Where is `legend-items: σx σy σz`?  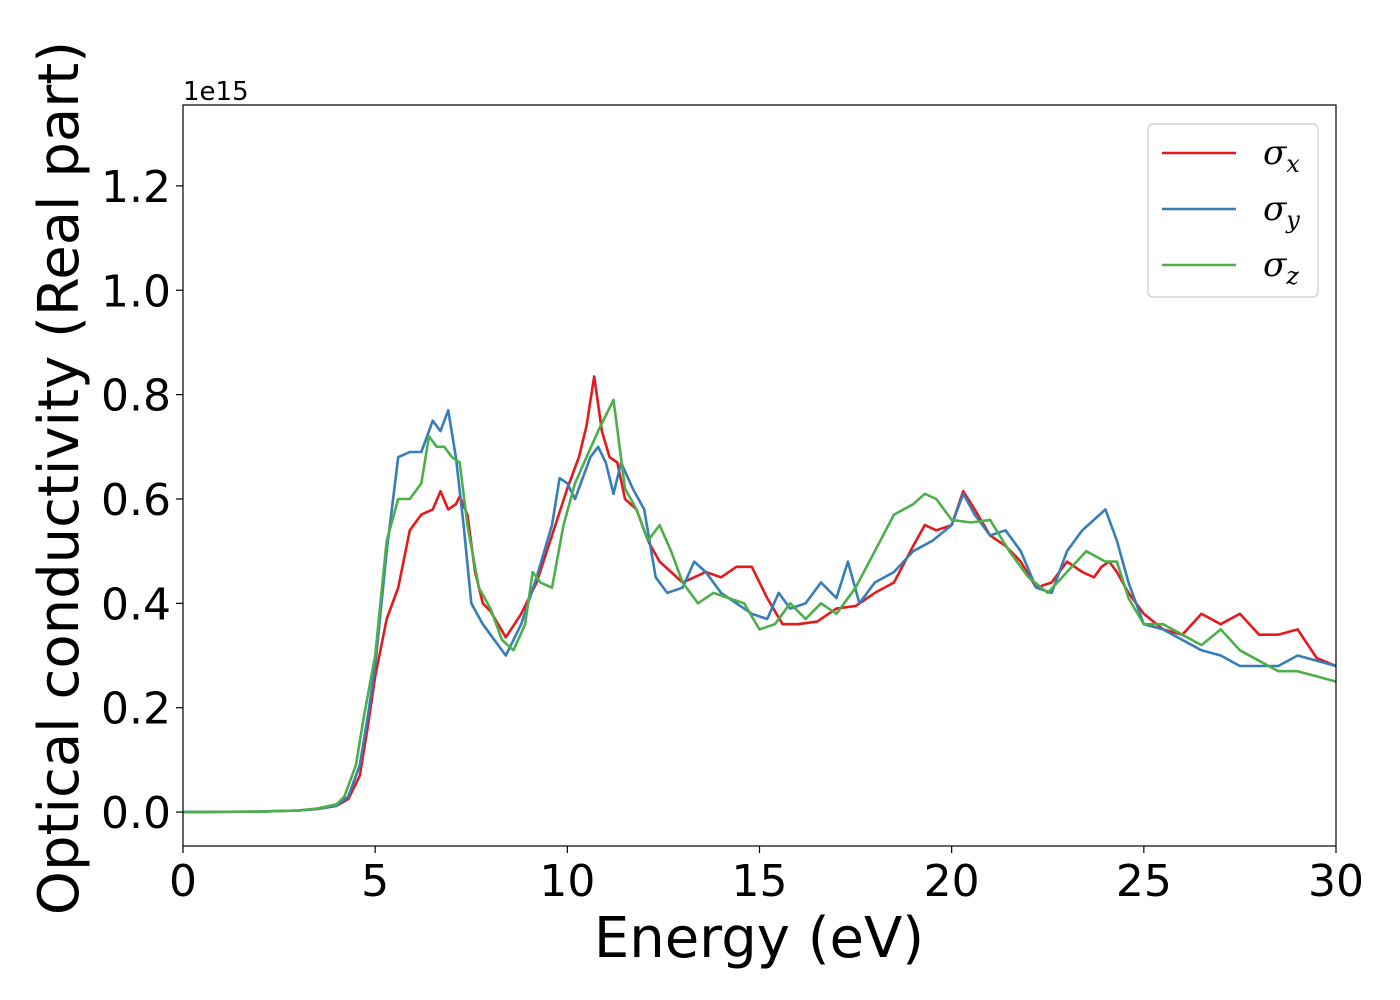
legend-items: σx σy σz is located at coordinates (1231, 211).